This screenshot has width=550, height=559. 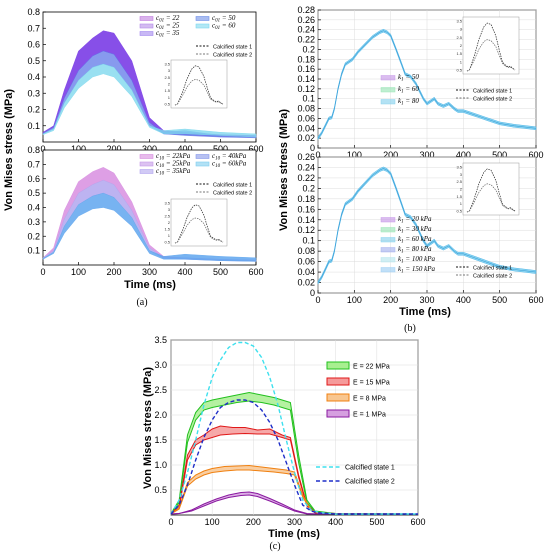 What do you see at coordinates (306, 89) in the screenshot?
I see `y-tick-label: 0.12` at bounding box center [306, 89].